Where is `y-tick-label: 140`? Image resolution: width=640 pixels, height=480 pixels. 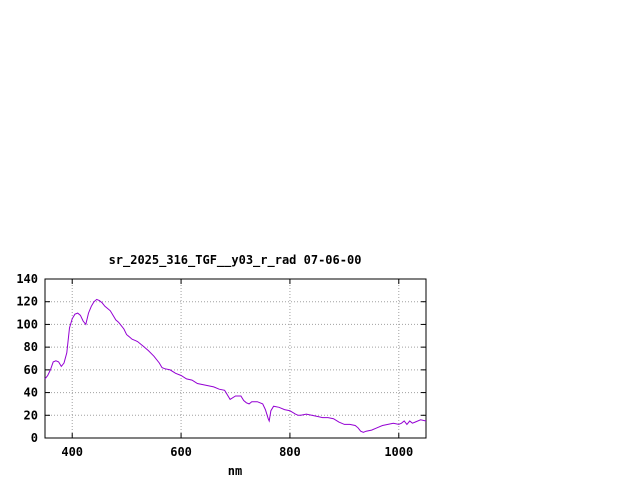 y-tick-label: 140 is located at coordinates (27, 279).